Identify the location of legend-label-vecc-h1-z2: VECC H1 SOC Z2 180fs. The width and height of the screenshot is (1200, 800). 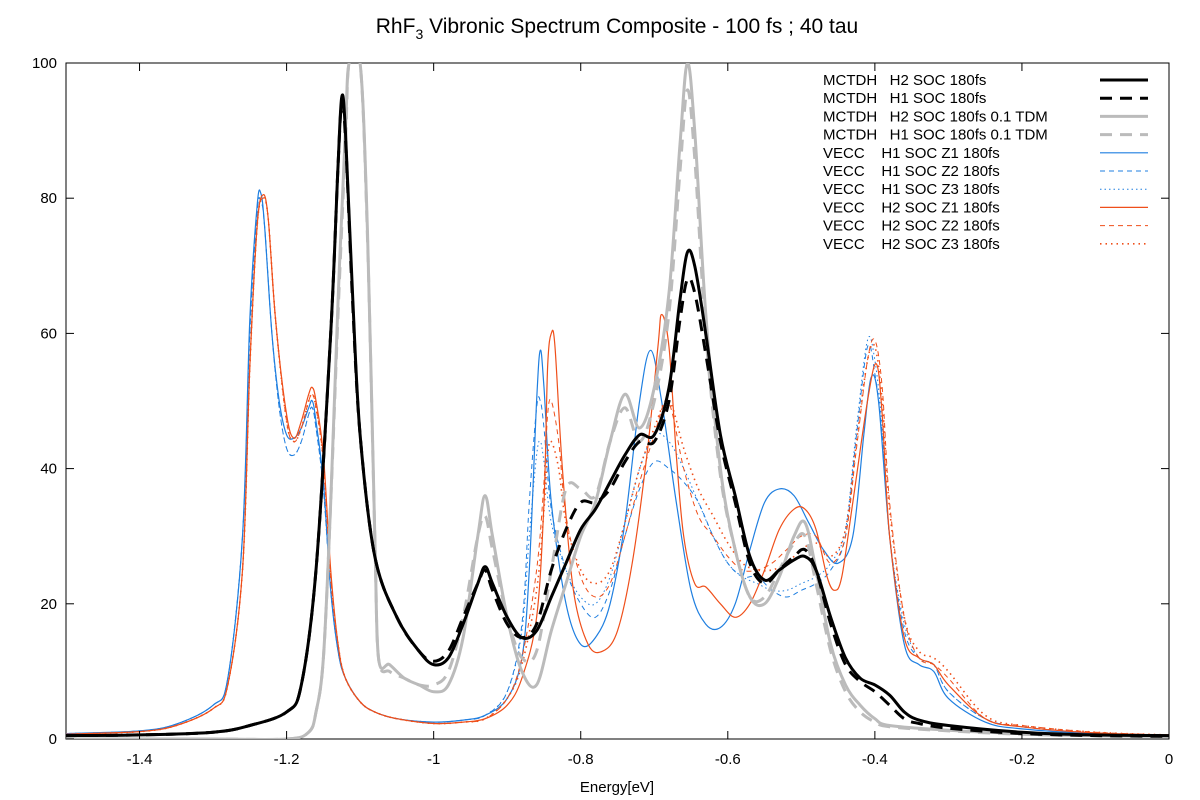
(911, 171).